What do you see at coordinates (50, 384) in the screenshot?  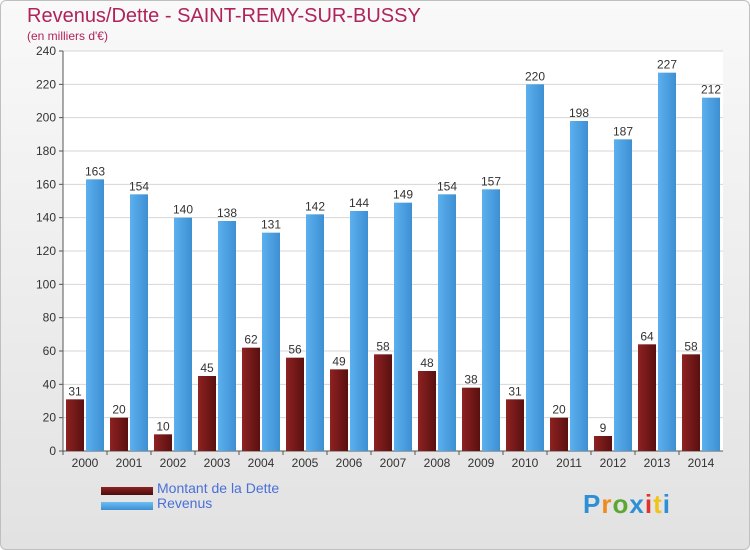 I see `y-tick-label: 40` at bounding box center [50, 384].